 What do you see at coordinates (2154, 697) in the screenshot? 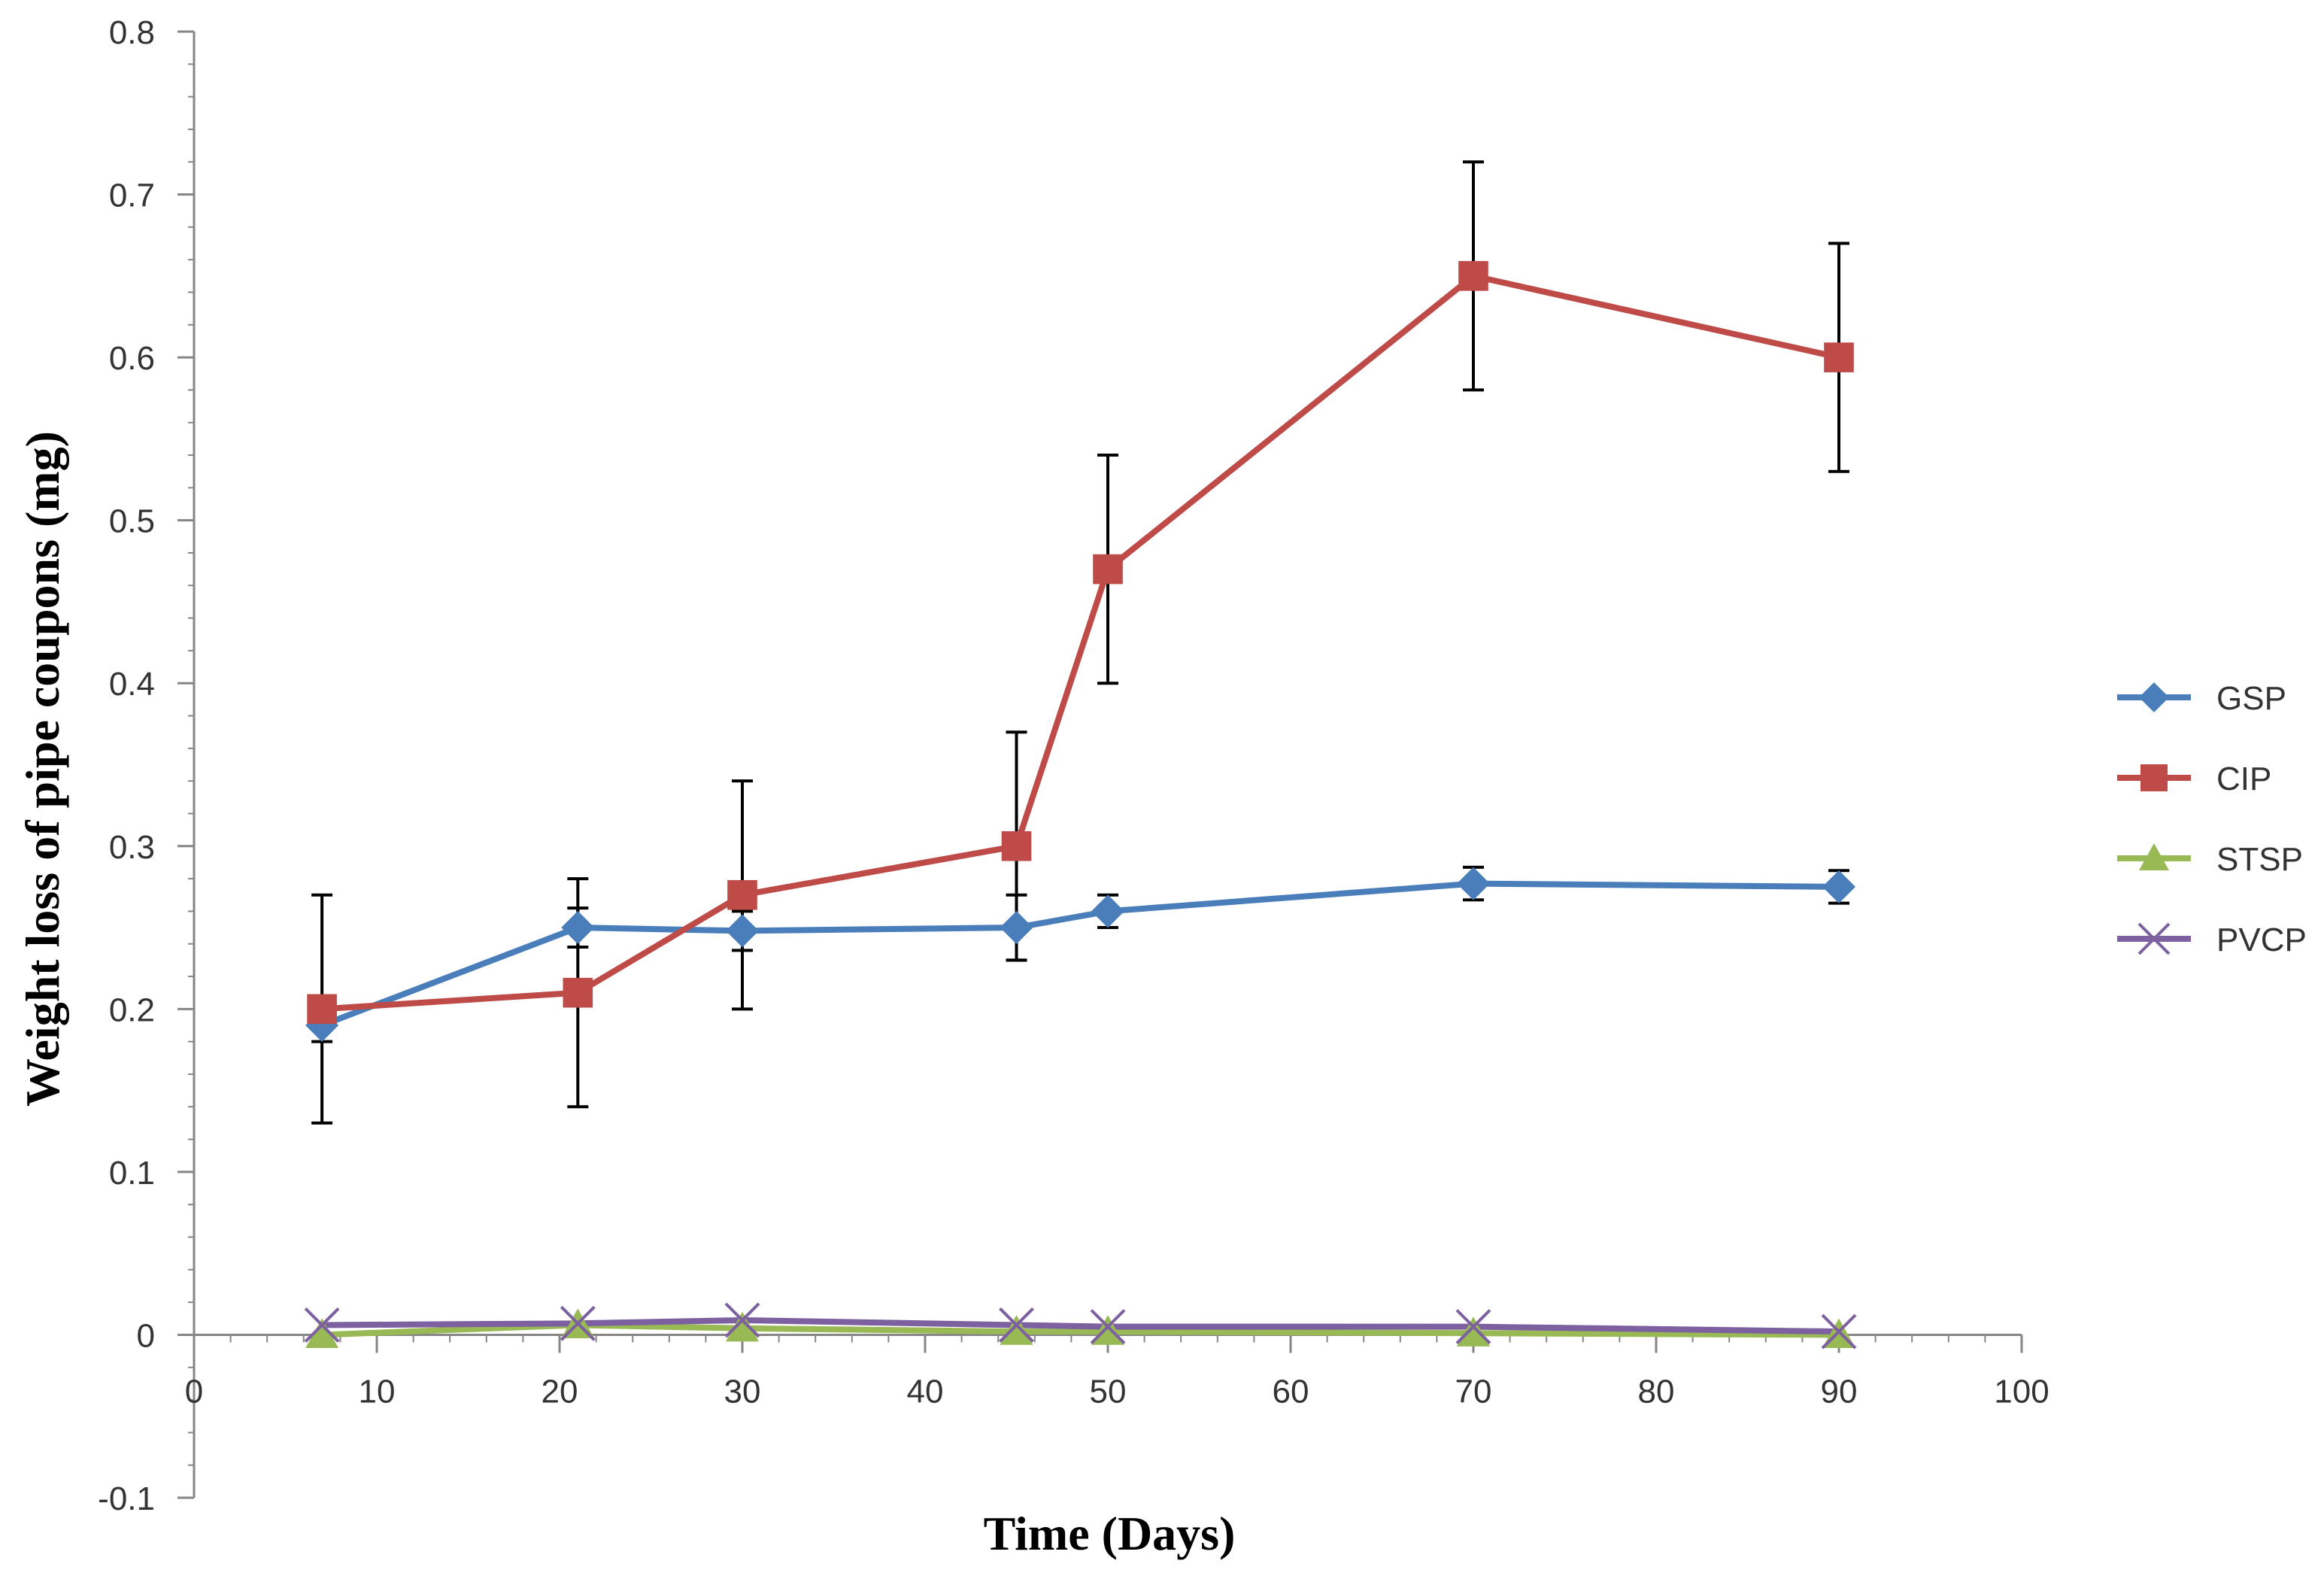
I see `legend-marker-gsp` at bounding box center [2154, 697].